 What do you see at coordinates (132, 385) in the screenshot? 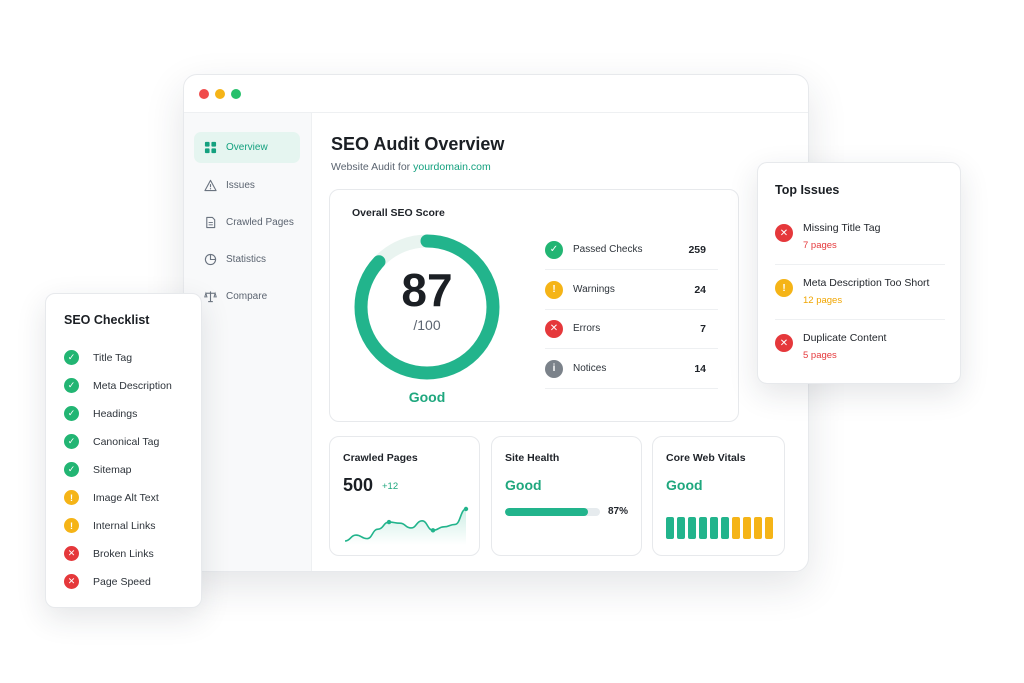
I see `checklist-item-label: Meta Description` at bounding box center [132, 385].